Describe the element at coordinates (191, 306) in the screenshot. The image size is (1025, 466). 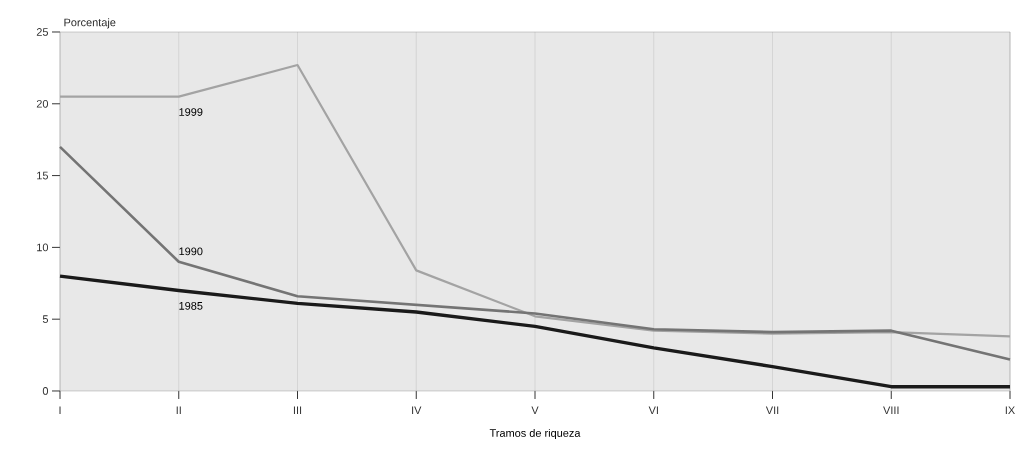
I see `series-label: 1985` at that location.